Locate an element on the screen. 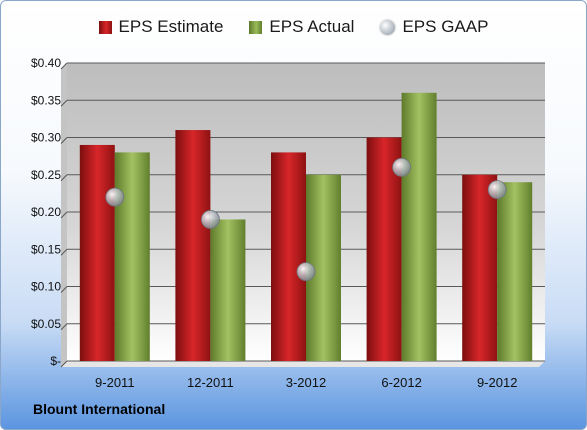 The width and height of the screenshot is (587, 430). y-tick-label: $0.05 is located at coordinates (46, 324).